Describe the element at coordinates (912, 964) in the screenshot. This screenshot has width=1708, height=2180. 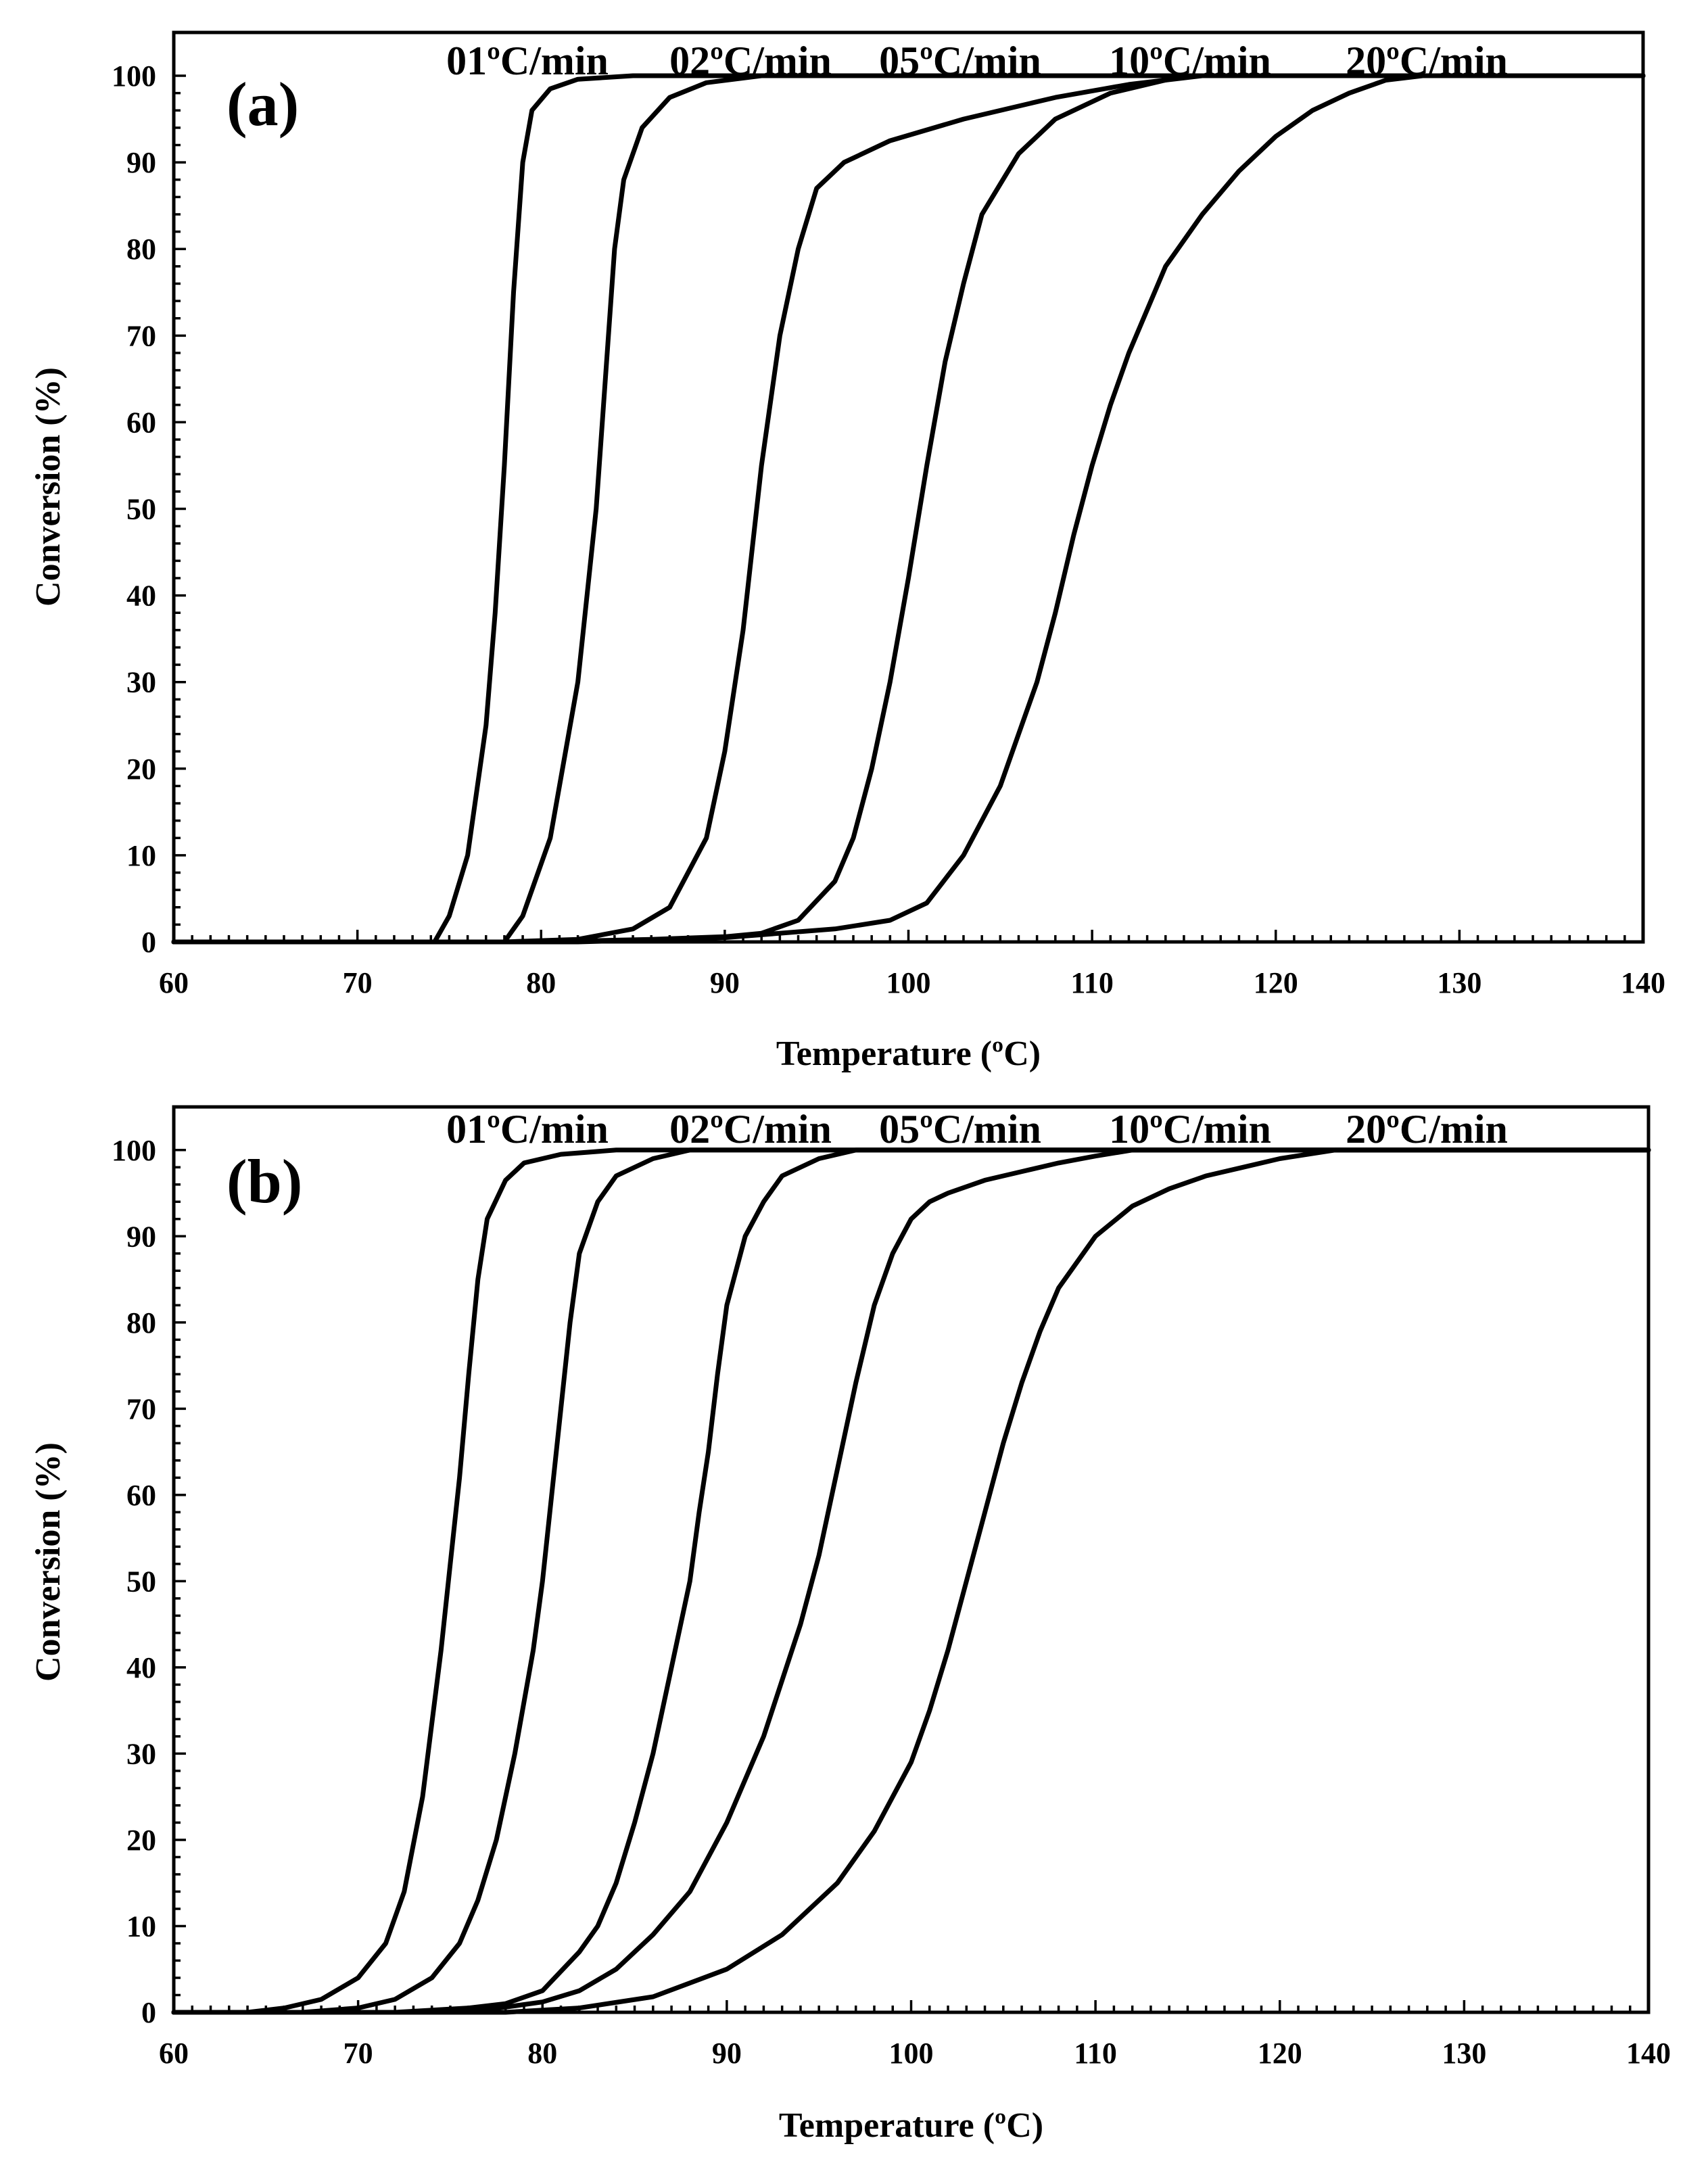
I see `x-axis: 60 70 80 90 100 110 120 130 140` at that location.